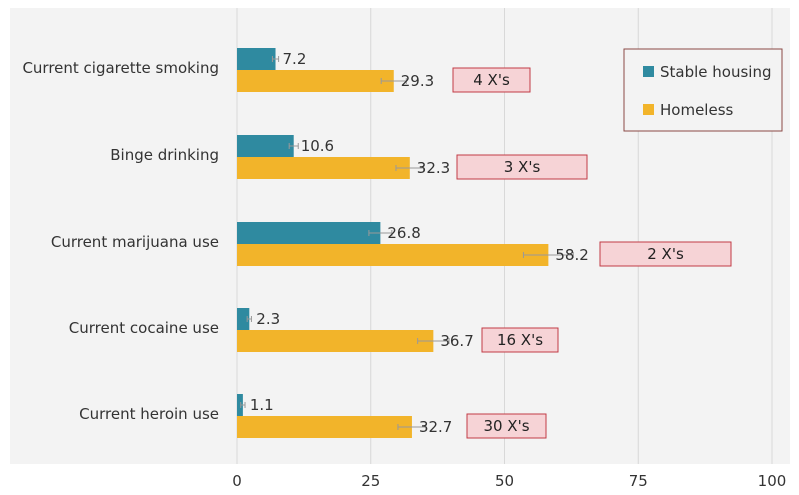 Image resolution: width=799 pixels, height=495 pixels. What do you see at coordinates (144, 328) in the screenshot?
I see `category-label: Current cocaine use` at bounding box center [144, 328].